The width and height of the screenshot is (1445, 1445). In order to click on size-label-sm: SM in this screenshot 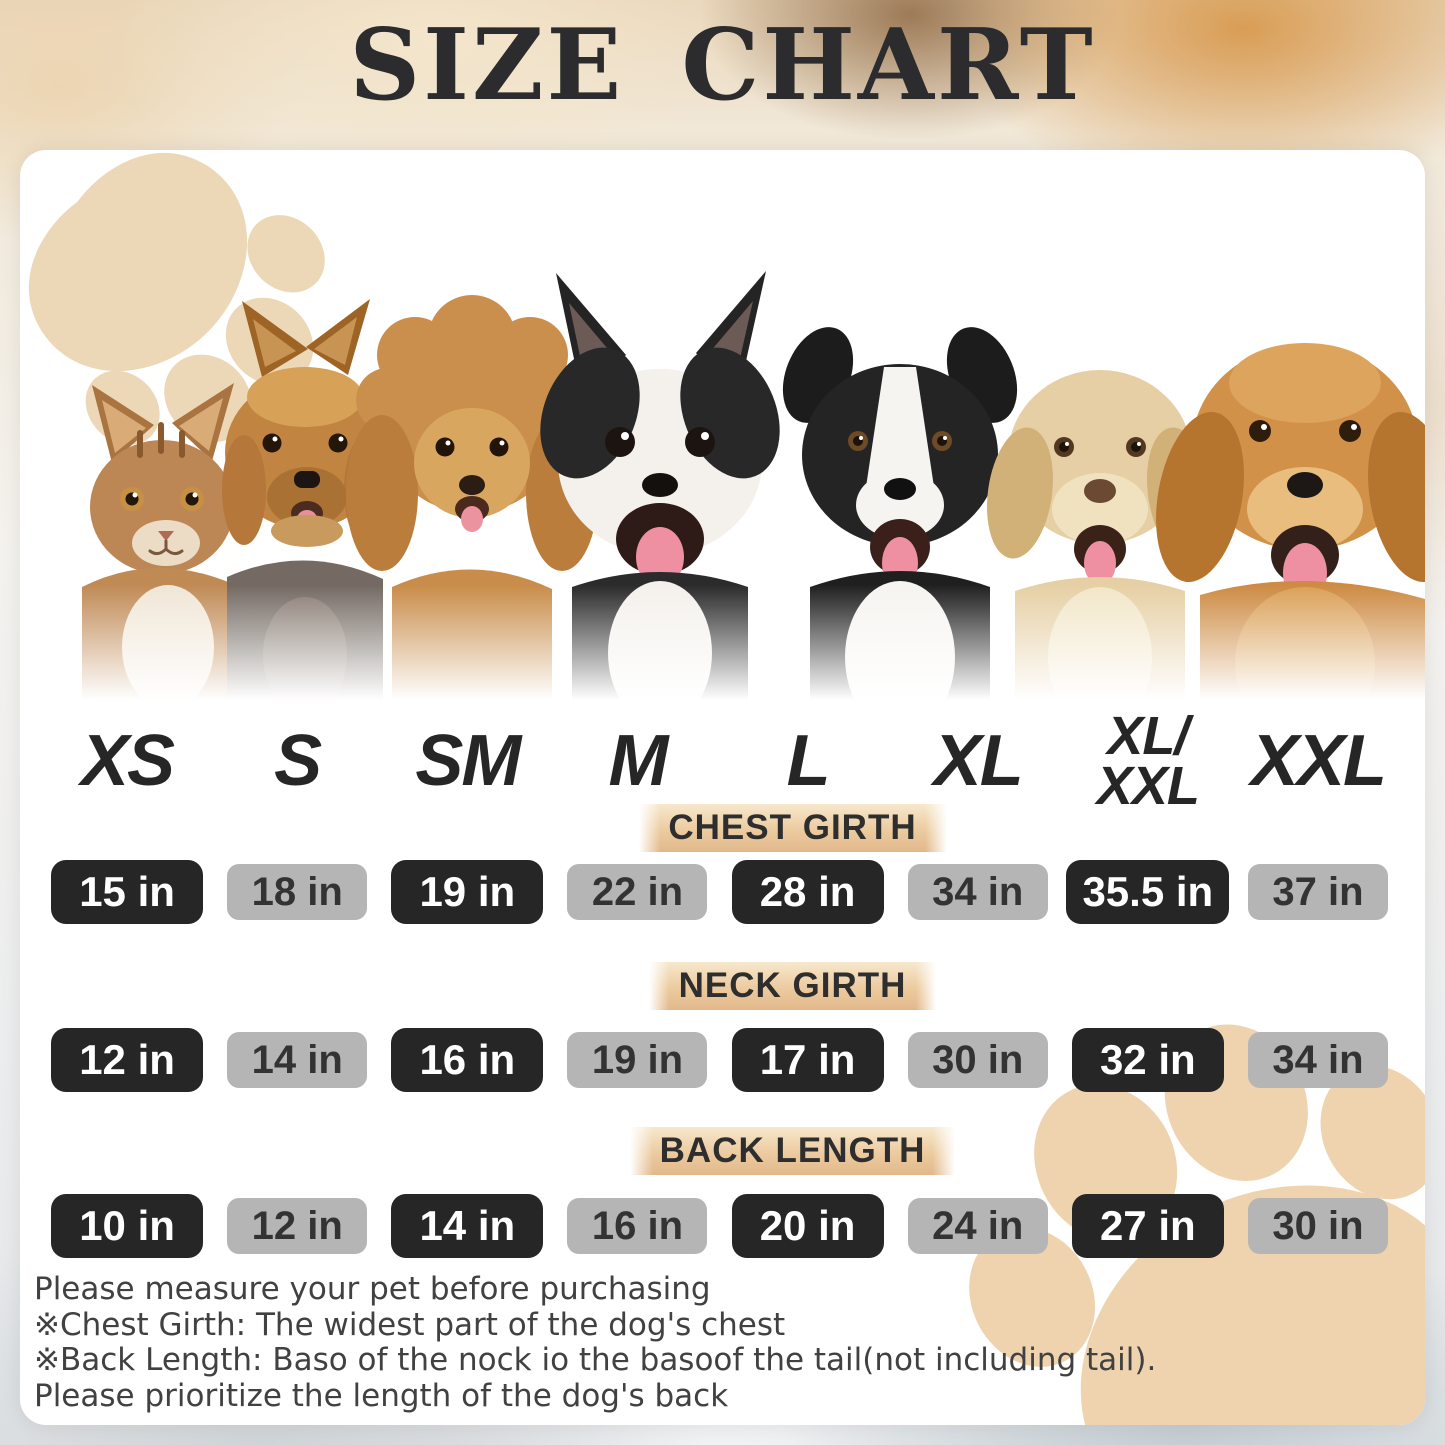, I will do `click(468, 761)`.